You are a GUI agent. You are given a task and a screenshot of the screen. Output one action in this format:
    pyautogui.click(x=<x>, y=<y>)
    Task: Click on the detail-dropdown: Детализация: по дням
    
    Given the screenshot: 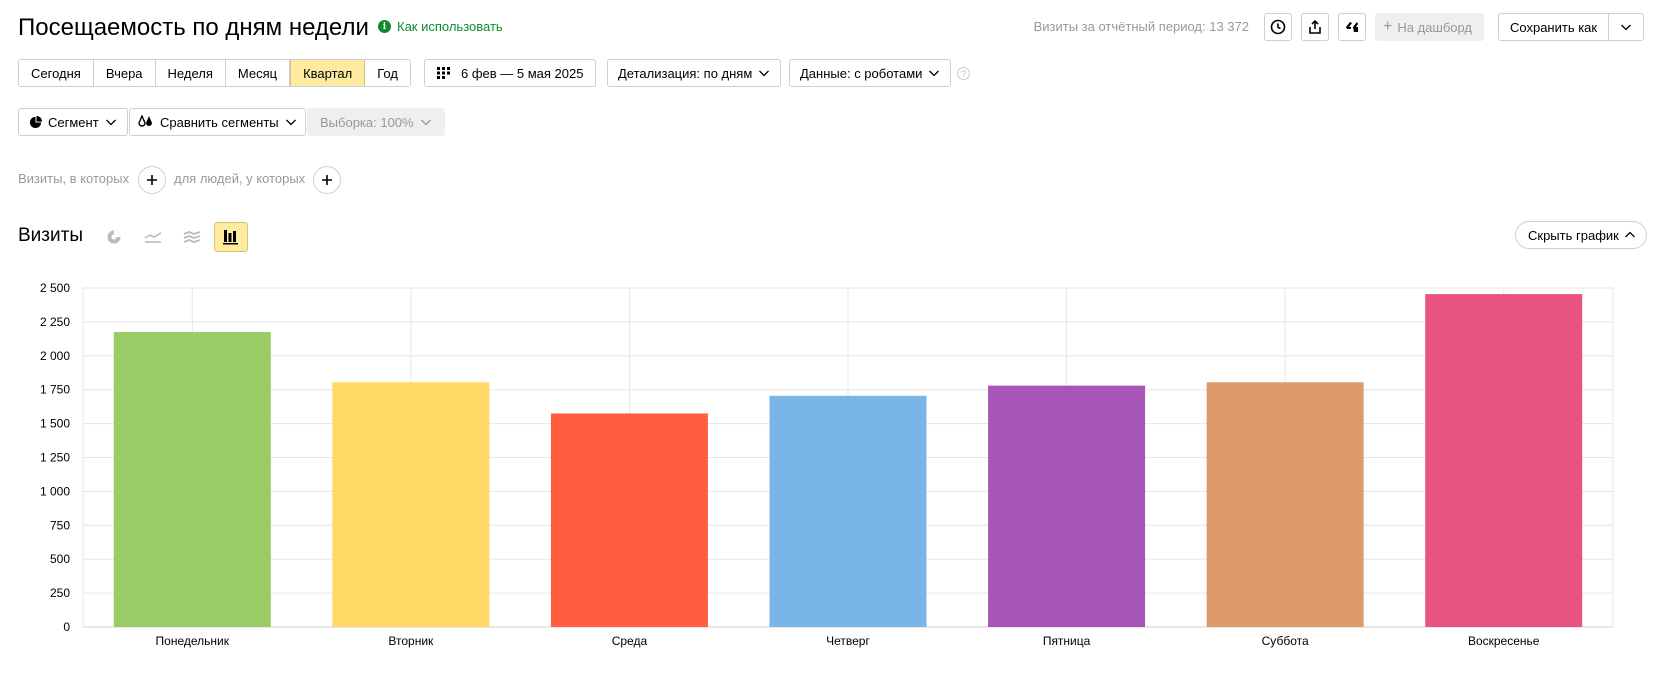 What is the action you would take?
    pyautogui.click(x=694, y=73)
    